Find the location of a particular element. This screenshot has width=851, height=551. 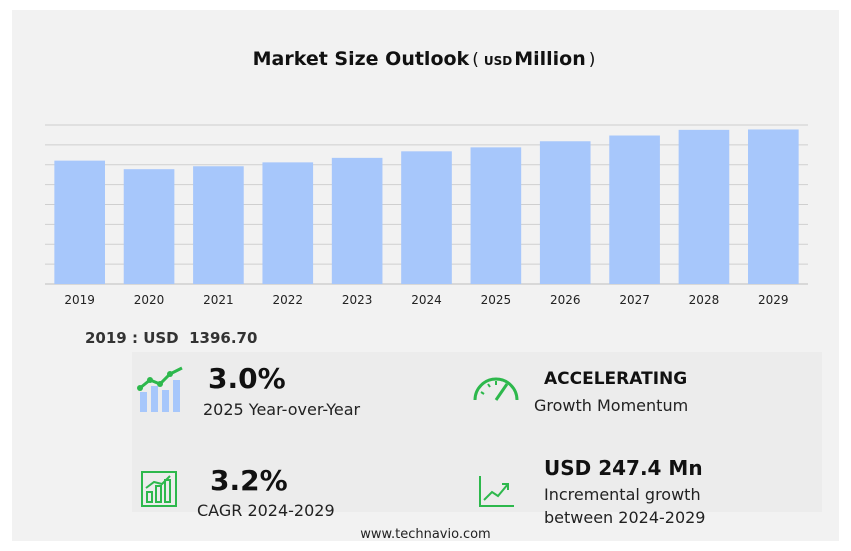

title-paren-open: ( is located at coordinates (475, 60).